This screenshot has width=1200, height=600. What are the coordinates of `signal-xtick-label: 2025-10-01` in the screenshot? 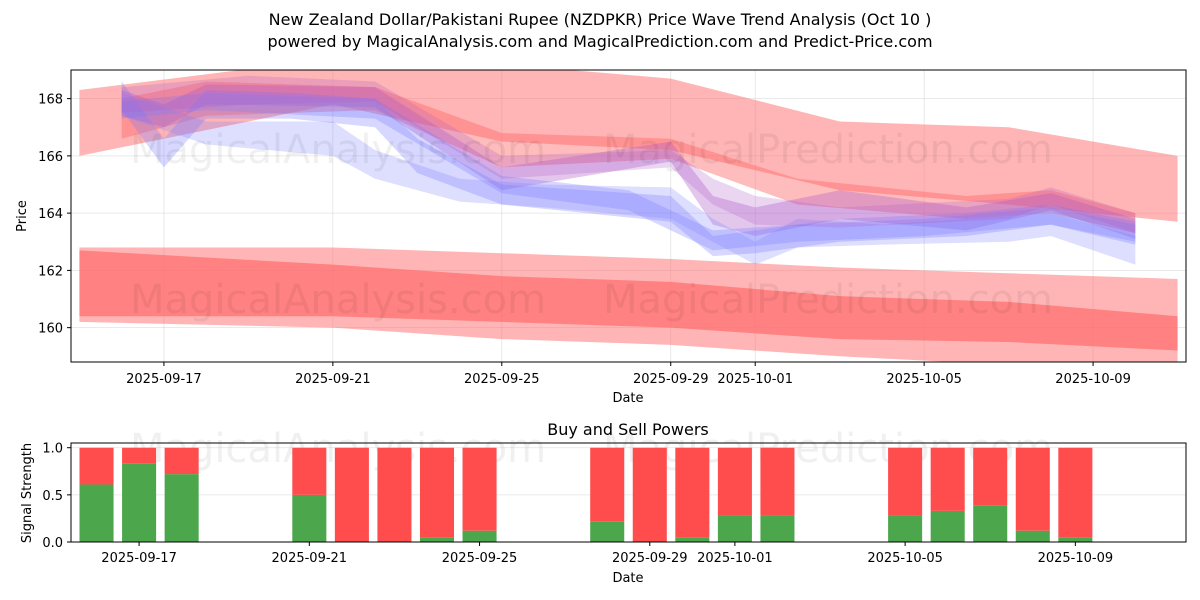 It's located at (735, 558).